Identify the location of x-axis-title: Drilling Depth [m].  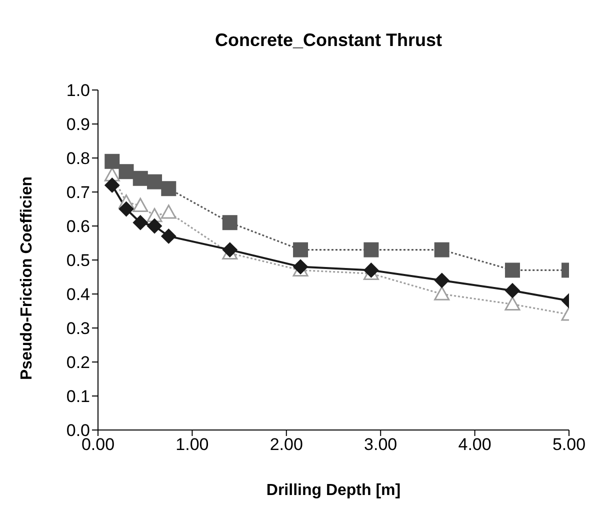
(333, 490).